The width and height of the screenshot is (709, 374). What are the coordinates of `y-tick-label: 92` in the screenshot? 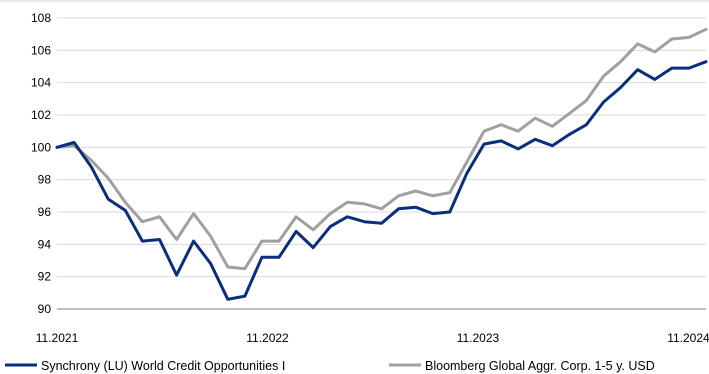 It's located at (45, 277).